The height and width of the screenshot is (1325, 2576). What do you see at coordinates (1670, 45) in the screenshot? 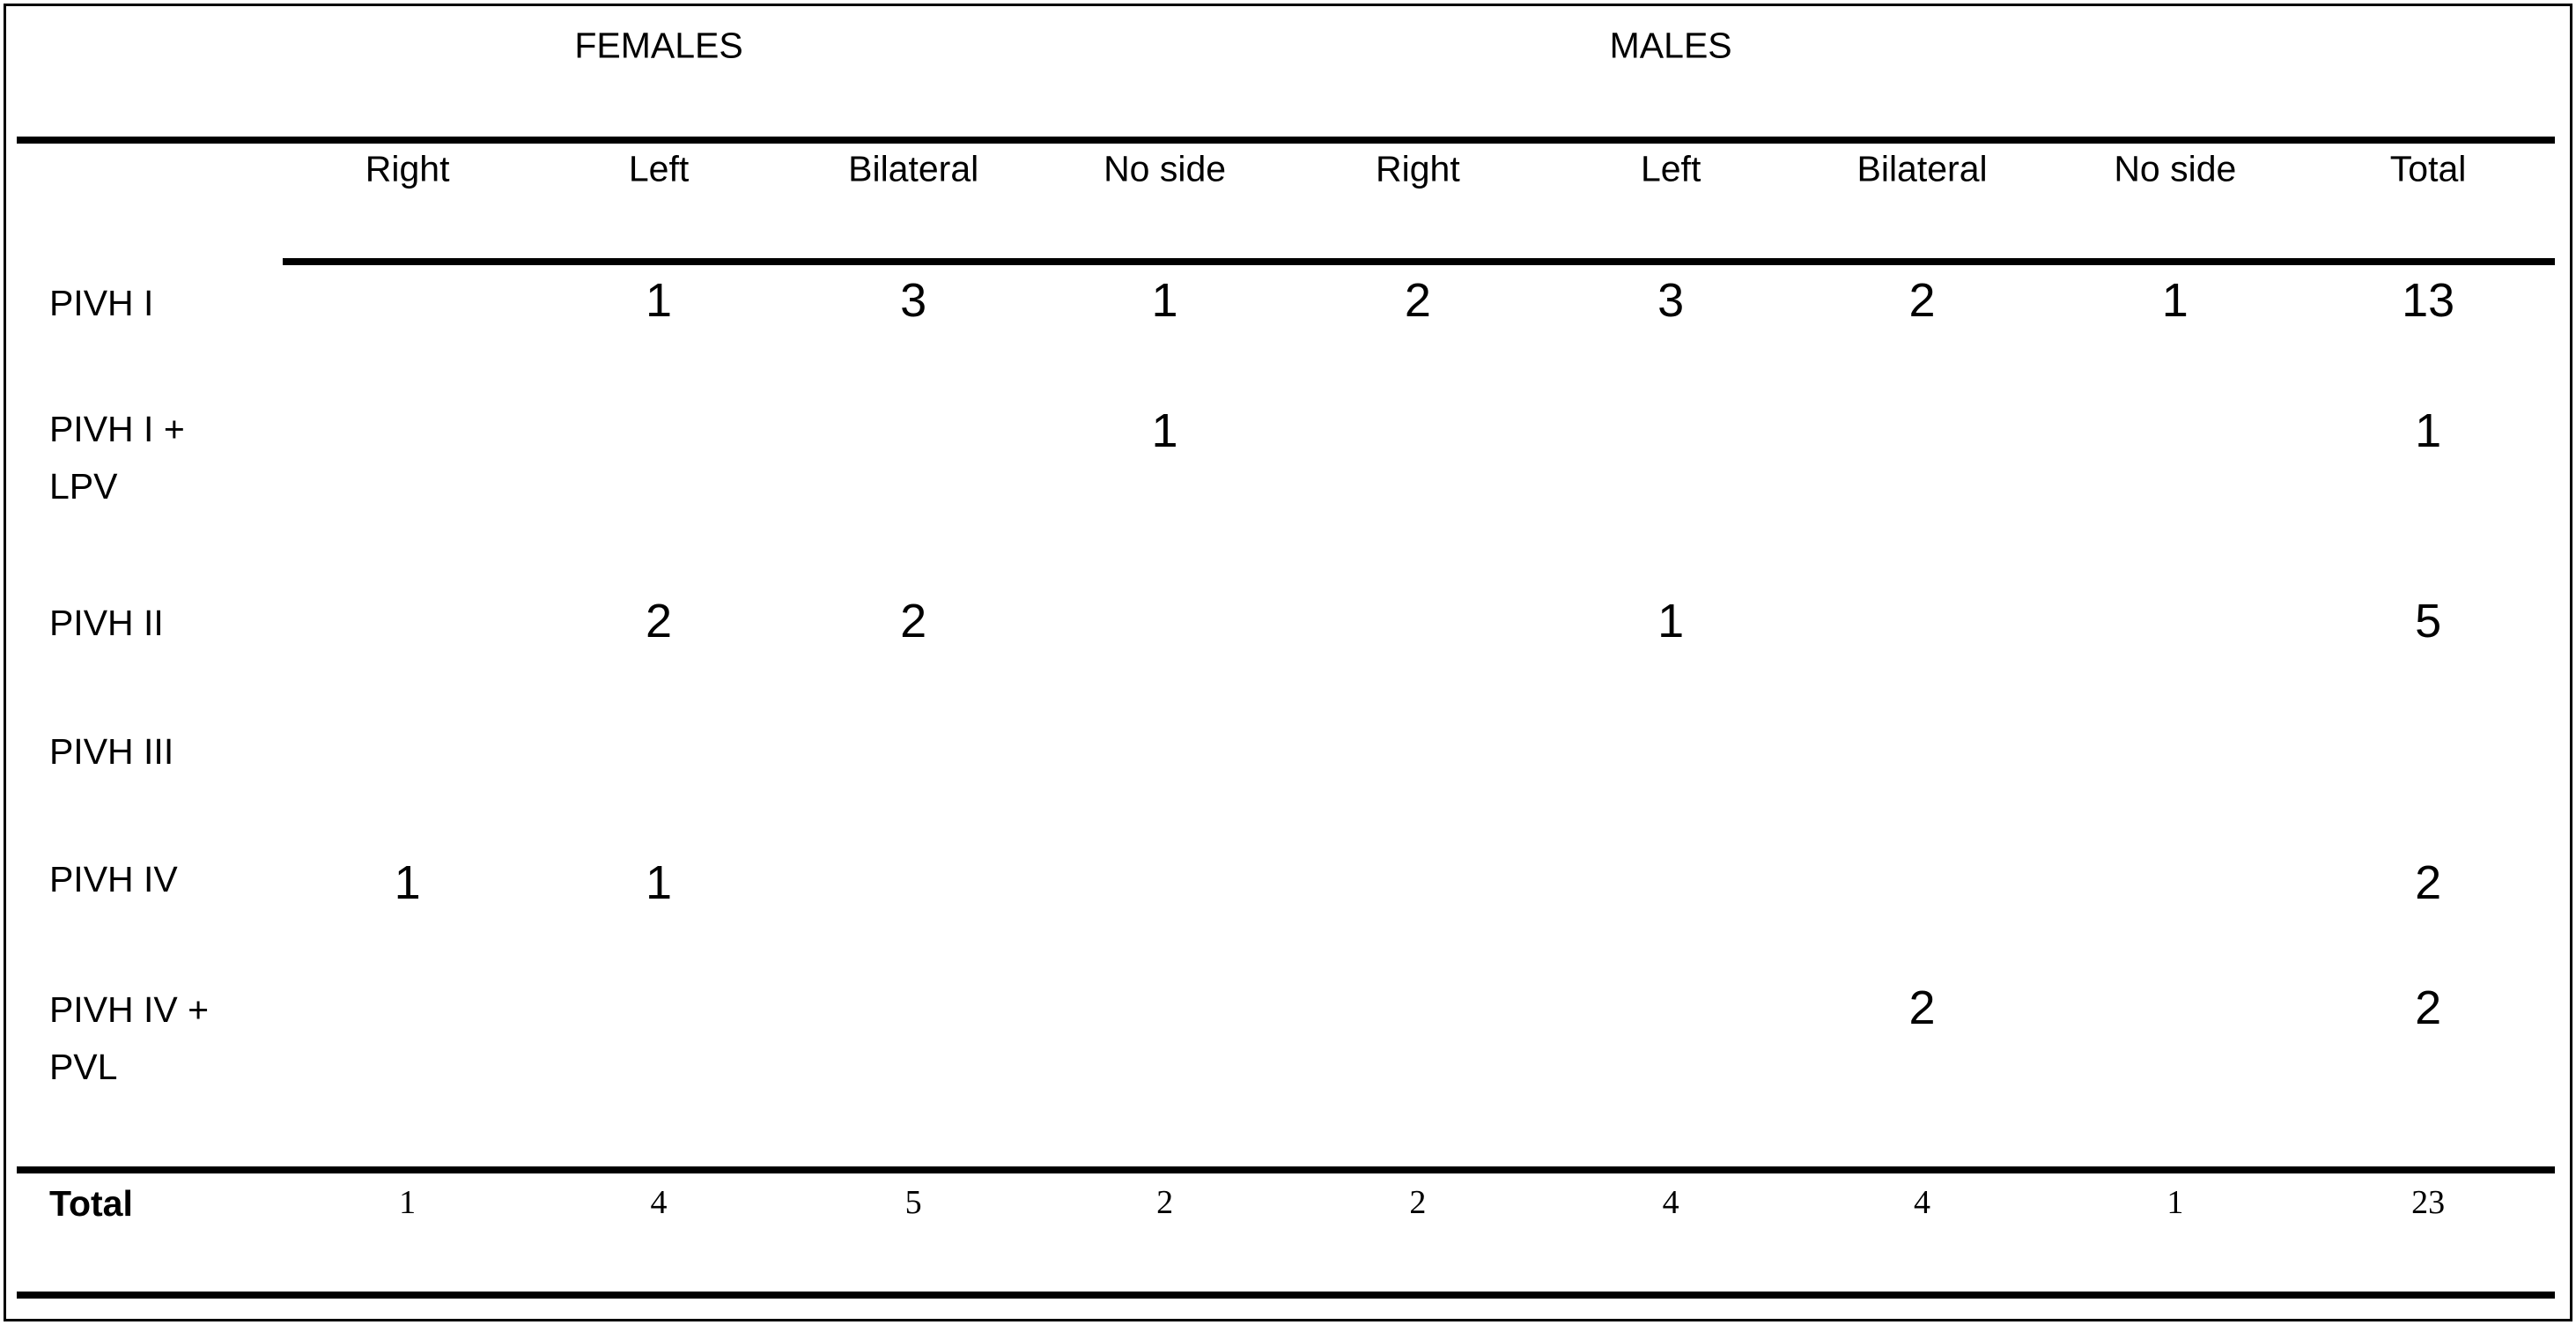
I see `group-header: MALES` at bounding box center [1670, 45].